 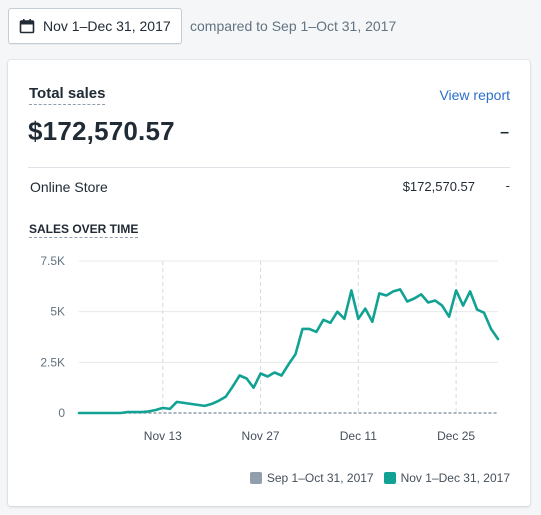 I want to click on x-tick-label: Nov 13, so click(x=163, y=436).